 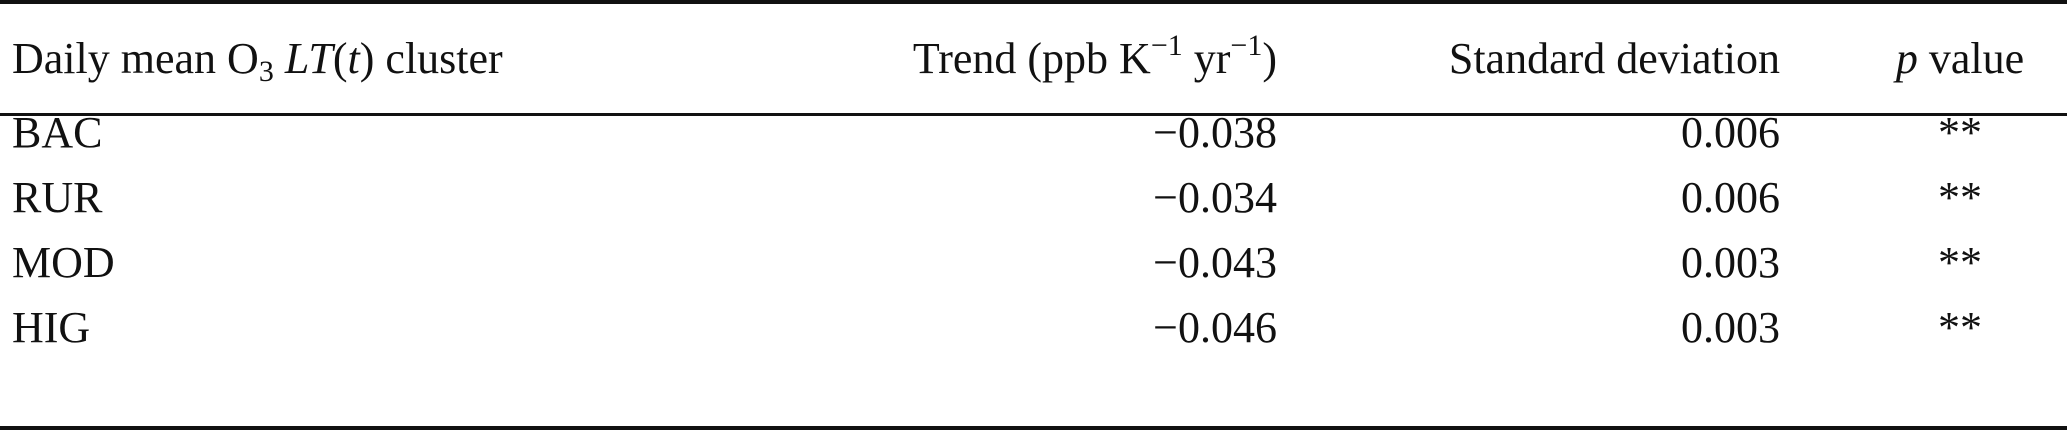 What do you see at coordinates (57, 197) in the screenshot?
I see `cluster-cell: RUR` at bounding box center [57, 197].